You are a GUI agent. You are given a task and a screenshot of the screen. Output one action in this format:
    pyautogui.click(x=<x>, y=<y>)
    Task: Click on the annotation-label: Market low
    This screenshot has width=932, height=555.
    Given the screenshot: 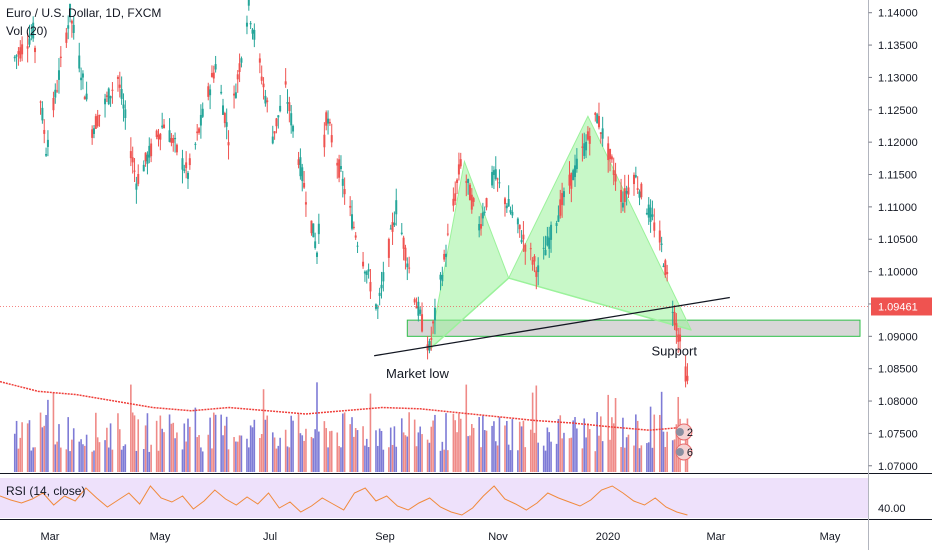 What is the action you would take?
    pyautogui.click(x=417, y=373)
    